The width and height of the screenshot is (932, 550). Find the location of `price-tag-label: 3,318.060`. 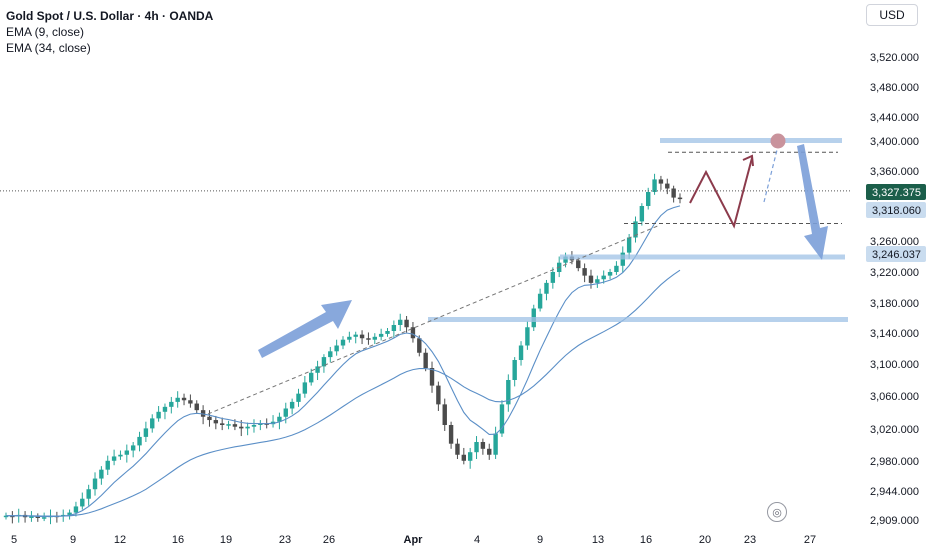

price-tag-label: 3,318.060 is located at coordinates (896, 211).